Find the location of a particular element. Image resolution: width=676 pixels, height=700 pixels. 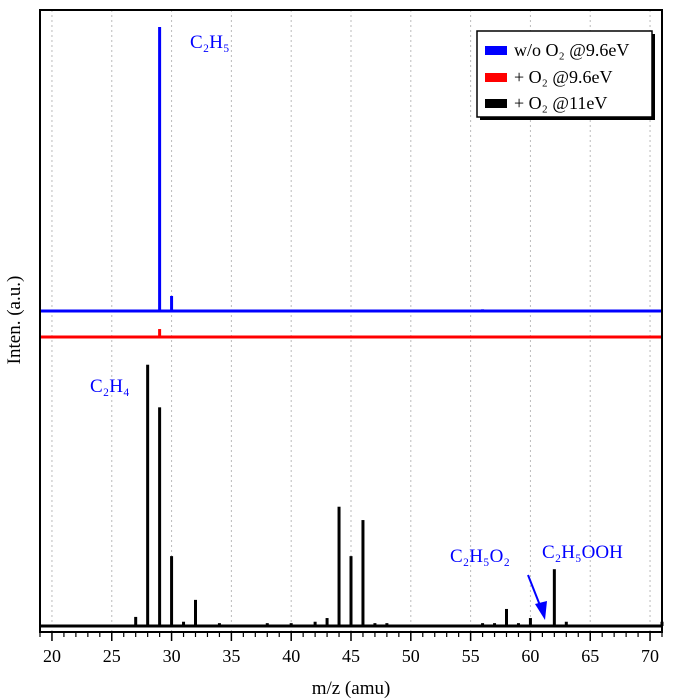

x-tick-label: 70 is located at coordinates (650, 656).